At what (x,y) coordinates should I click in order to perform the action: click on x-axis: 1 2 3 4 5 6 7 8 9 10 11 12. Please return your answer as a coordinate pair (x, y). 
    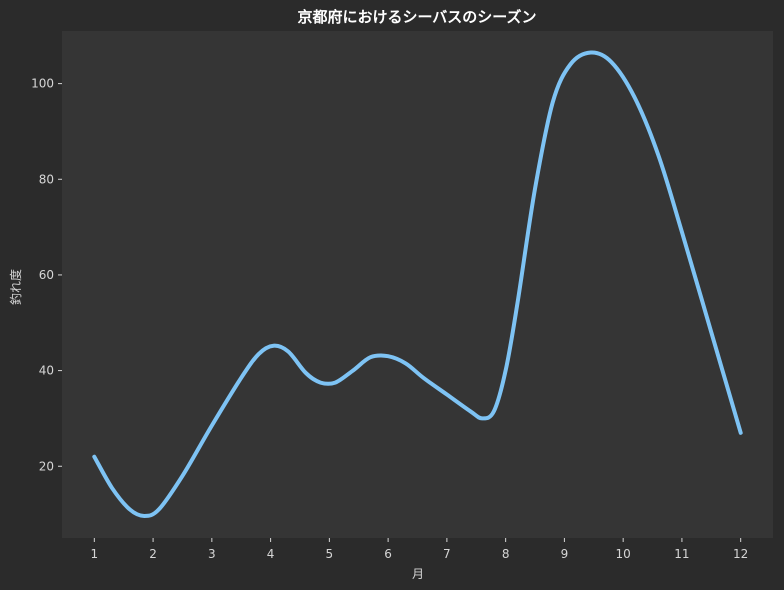
    Looking at the image, I should click on (419, 549).